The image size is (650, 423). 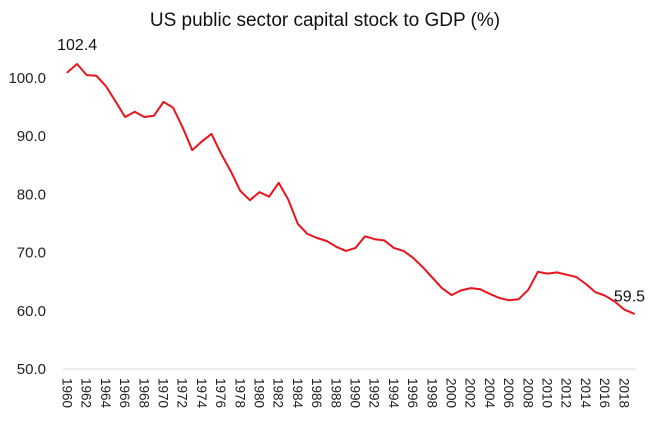 I want to click on x-tick-label: 1976, so click(x=220, y=393).